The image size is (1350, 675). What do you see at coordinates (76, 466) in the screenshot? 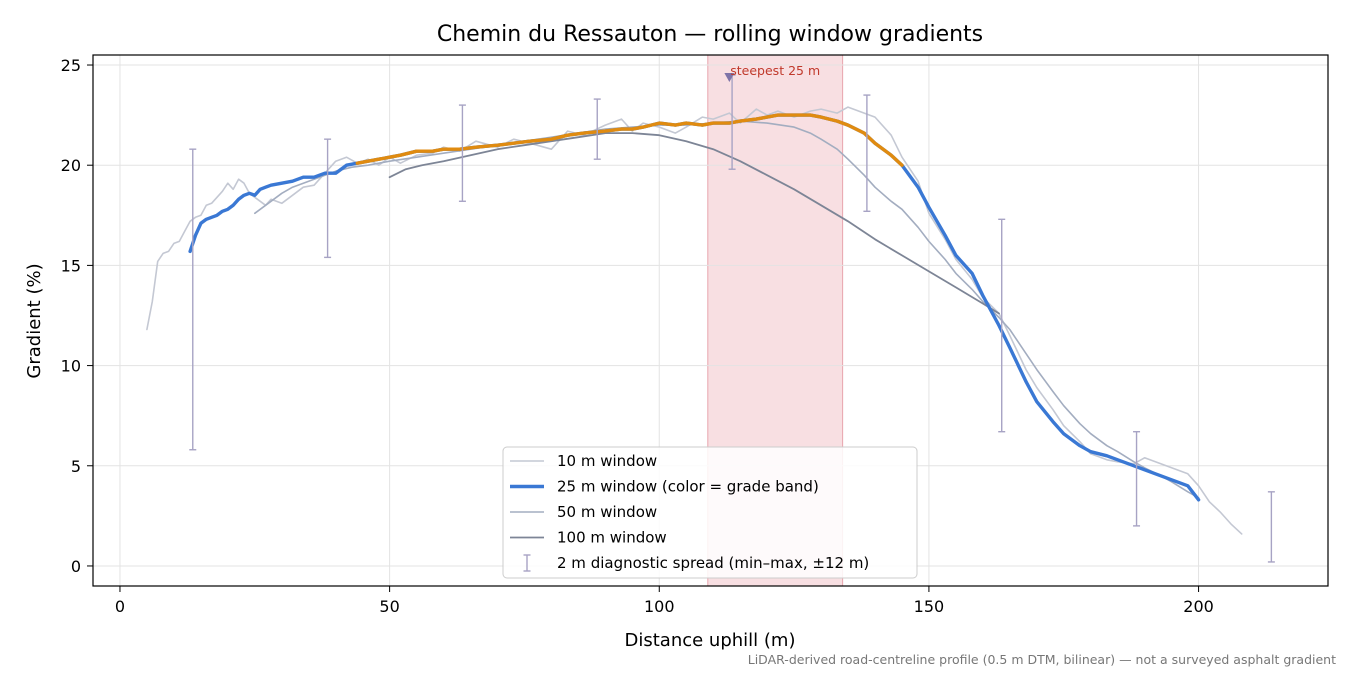
I see `y-tick-label: 5` at bounding box center [76, 466].